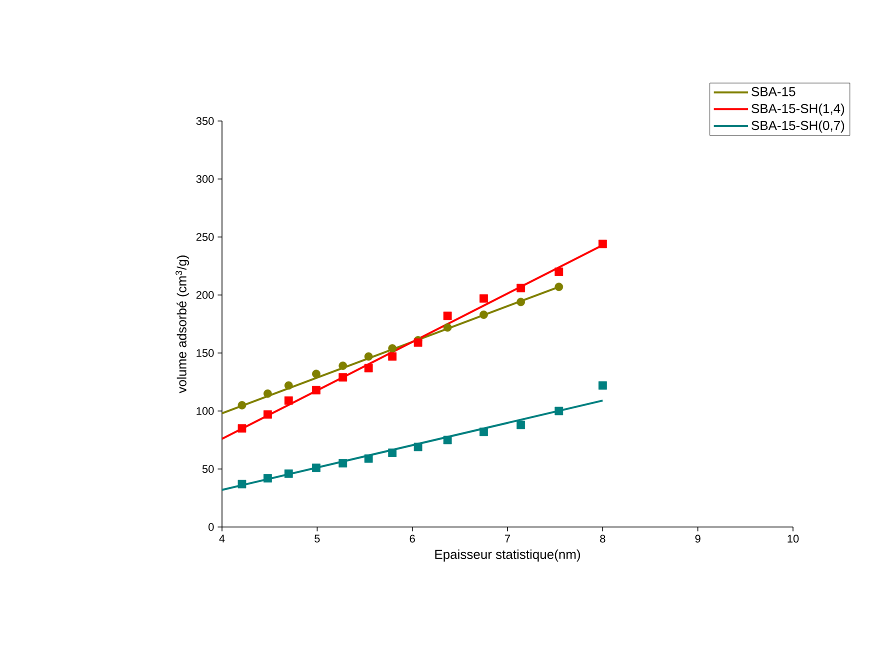  What do you see at coordinates (798, 126) in the screenshot?
I see `legend-label: SBA-15-SH(0,7)` at bounding box center [798, 126].